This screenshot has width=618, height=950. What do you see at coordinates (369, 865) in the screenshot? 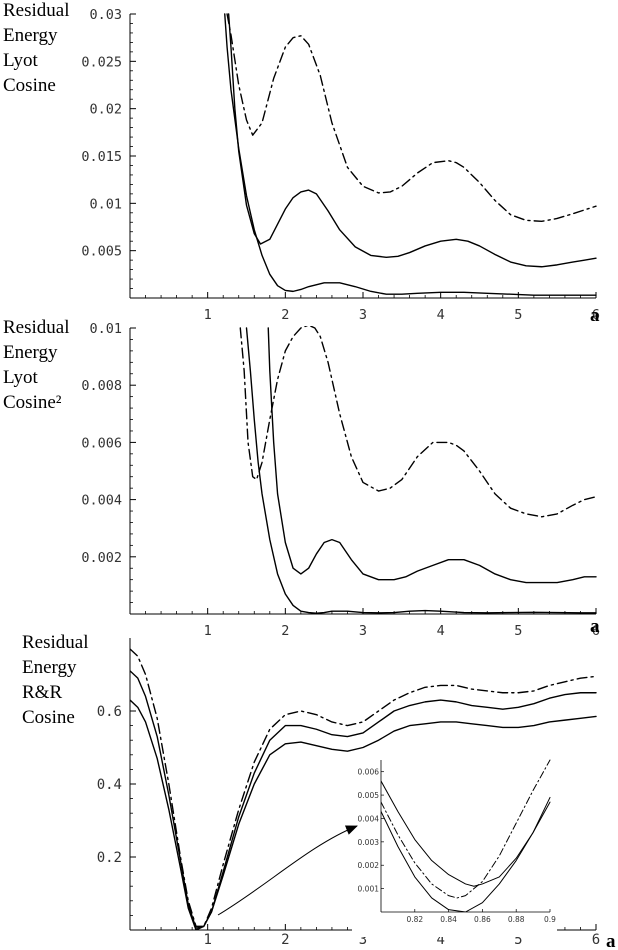
I see `inset-y-tick-label: 0.002` at bounding box center [369, 865].